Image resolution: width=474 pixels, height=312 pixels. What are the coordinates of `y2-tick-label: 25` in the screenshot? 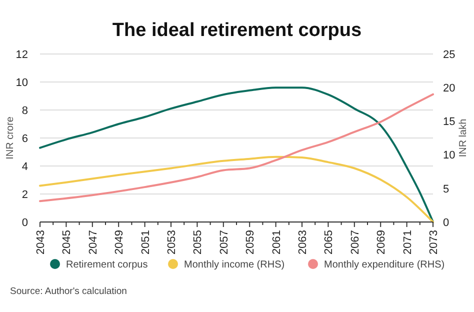 It's located at (449, 54).